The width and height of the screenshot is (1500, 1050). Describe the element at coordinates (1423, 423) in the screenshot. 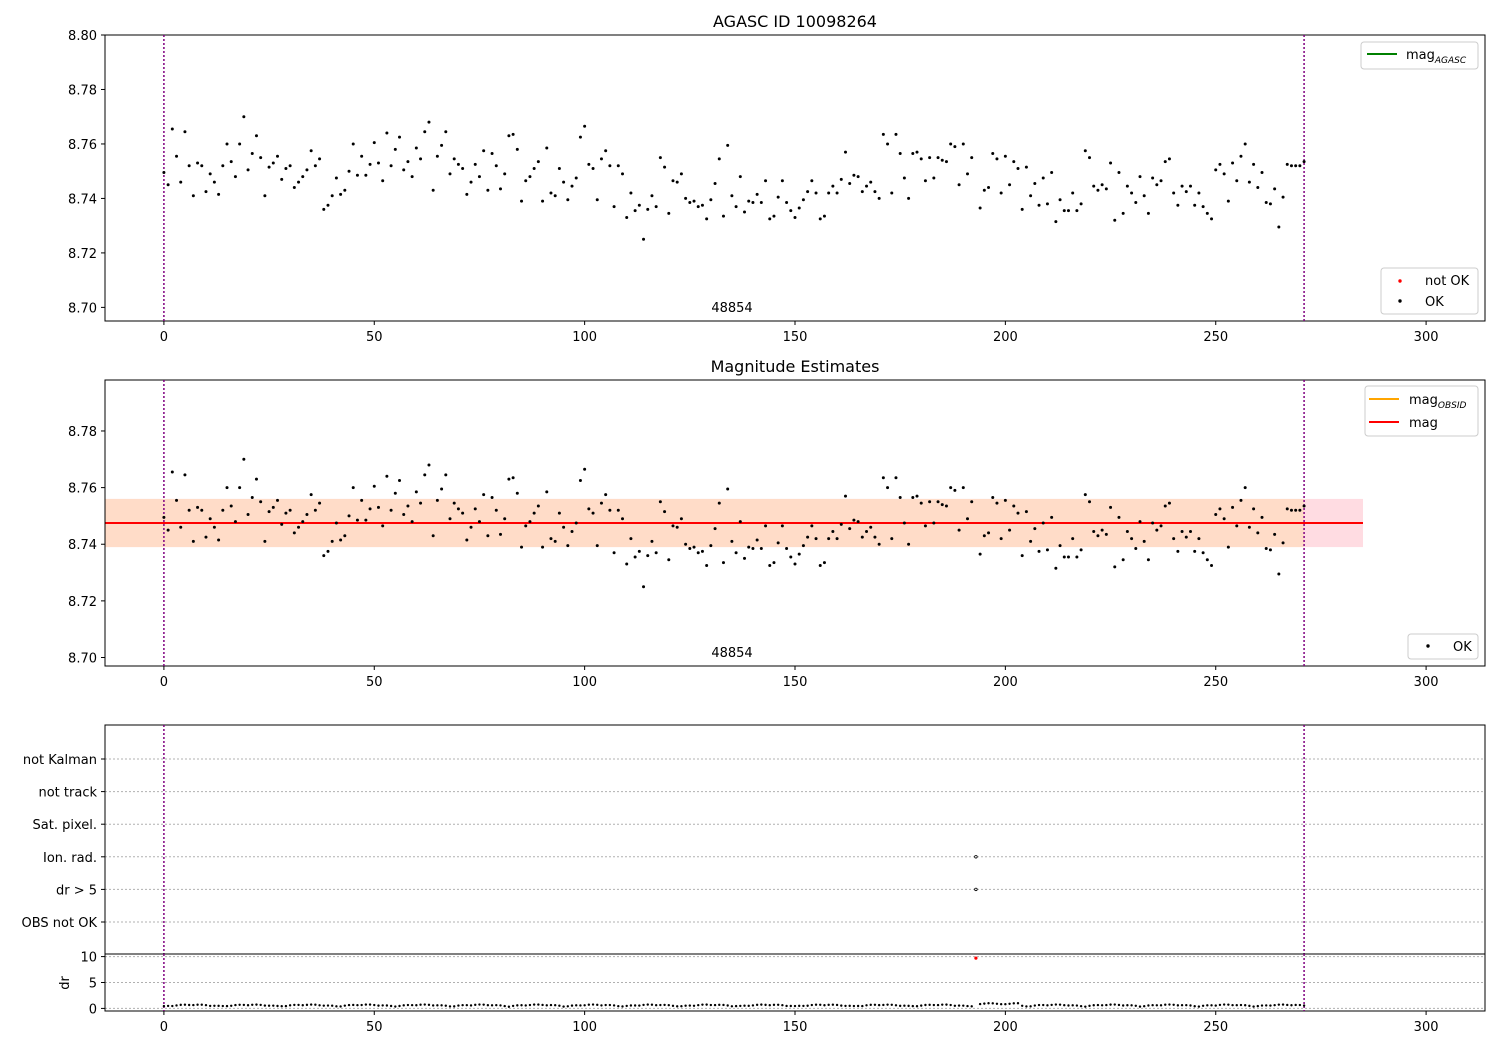

I see `legend-mag: mag` at that location.